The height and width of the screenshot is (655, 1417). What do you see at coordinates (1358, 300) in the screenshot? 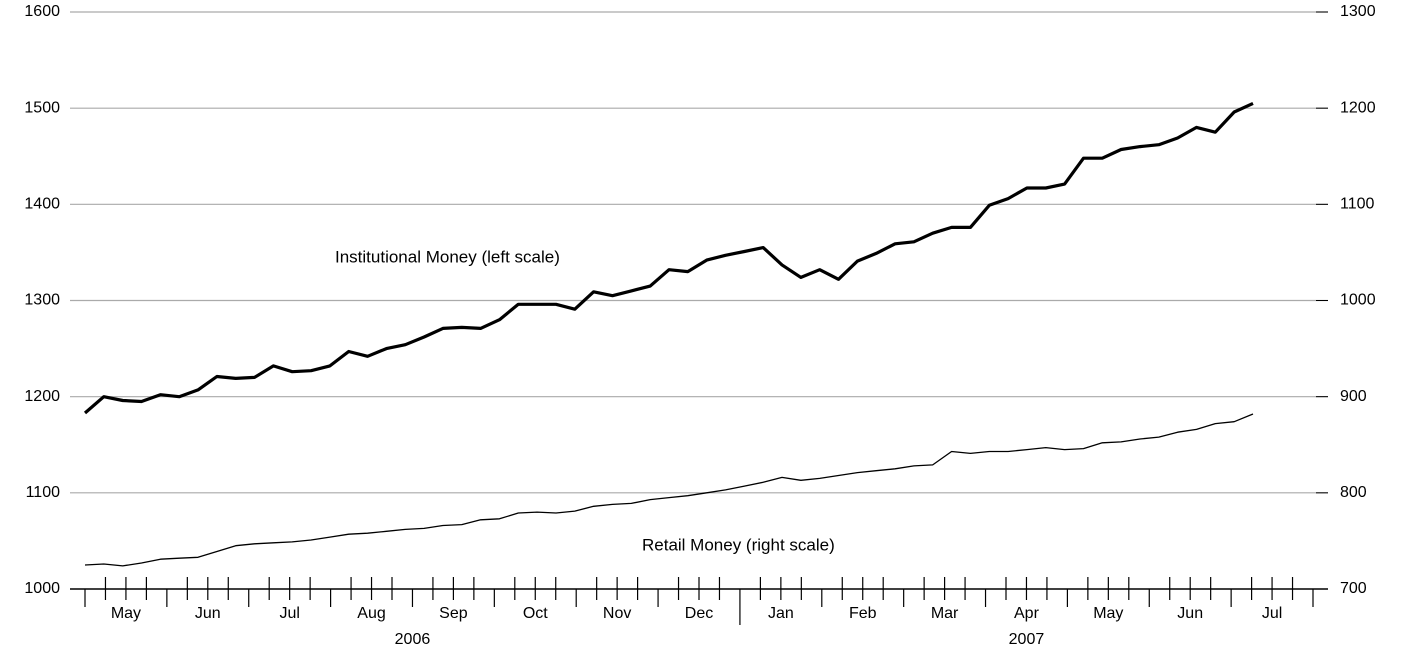
I see `y2-tick-label: 1000` at bounding box center [1358, 300].